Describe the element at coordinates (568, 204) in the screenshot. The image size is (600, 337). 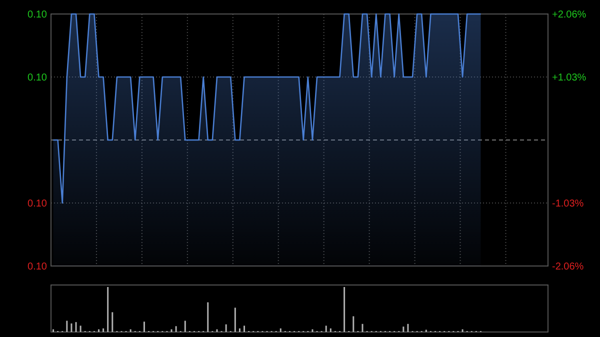
I see `y2-tick-label: -1.03%` at that location.